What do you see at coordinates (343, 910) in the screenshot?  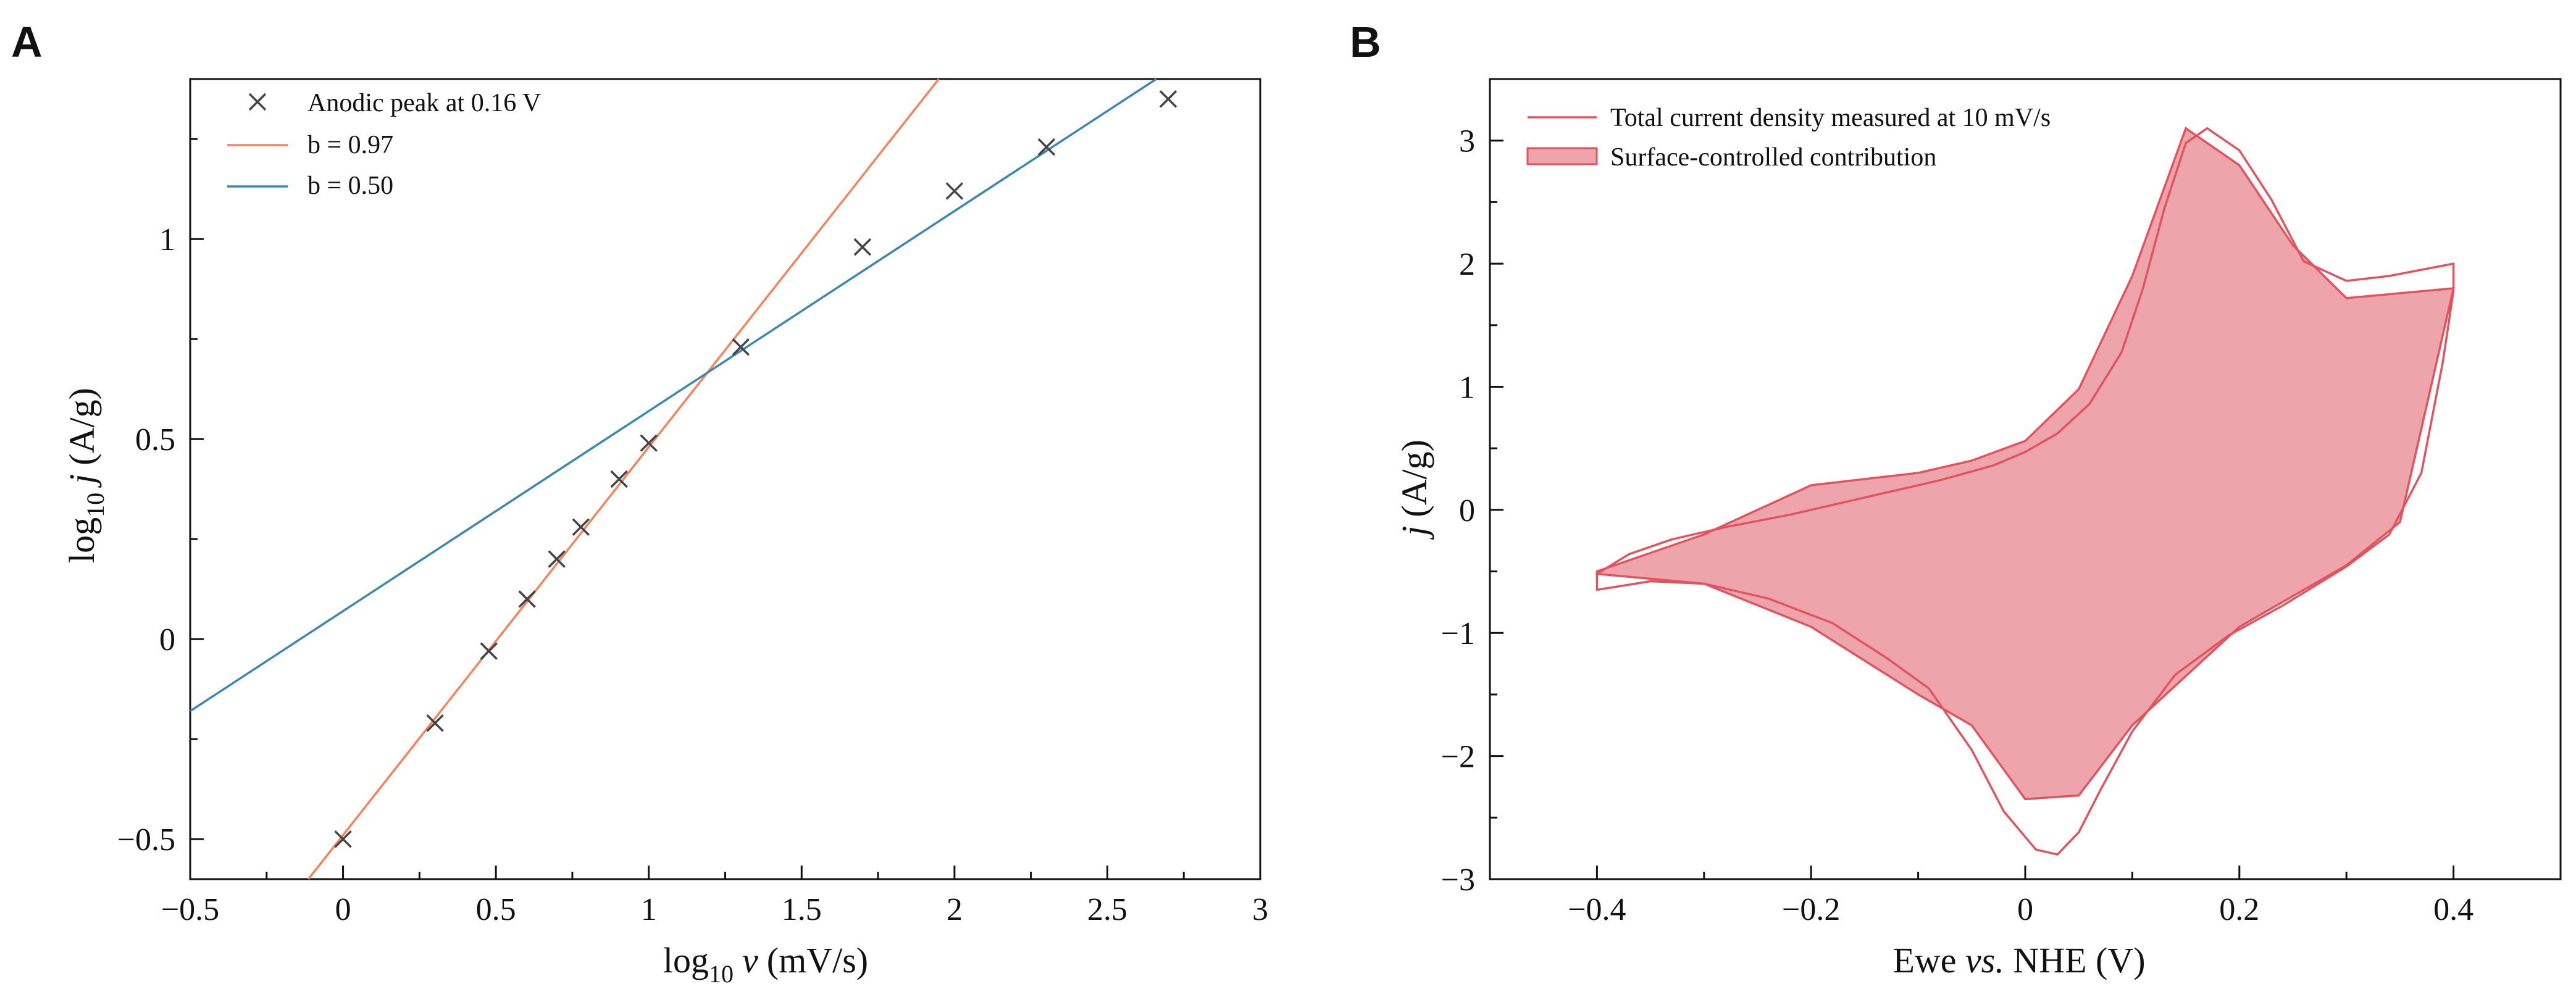 I see `panel-a-xtick-label: 0` at bounding box center [343, 910].